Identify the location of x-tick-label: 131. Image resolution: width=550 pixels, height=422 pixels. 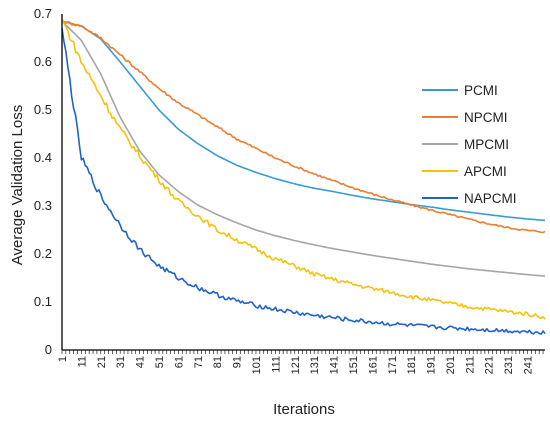
(315, 365).